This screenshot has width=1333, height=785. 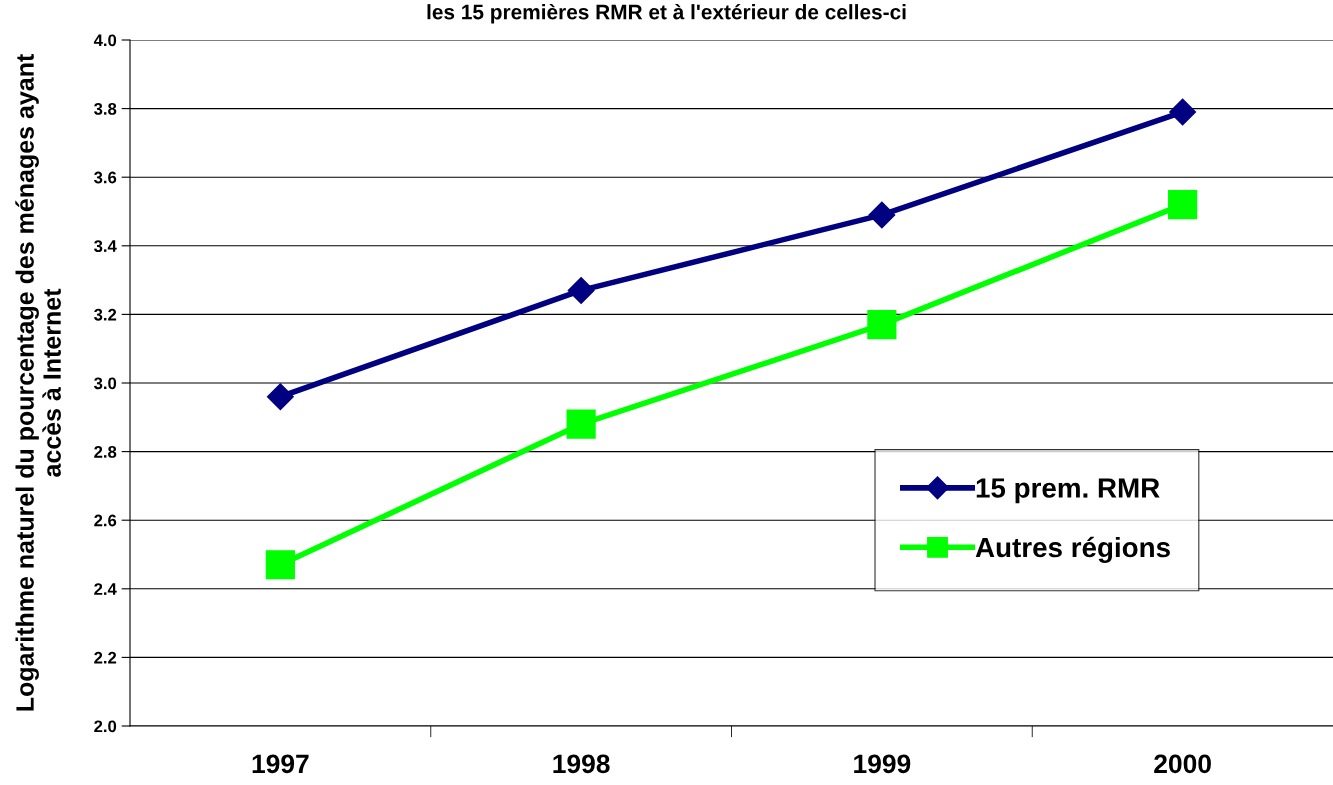 I want to click on y-tick-label: 2.8, so click(x=105, y=452).